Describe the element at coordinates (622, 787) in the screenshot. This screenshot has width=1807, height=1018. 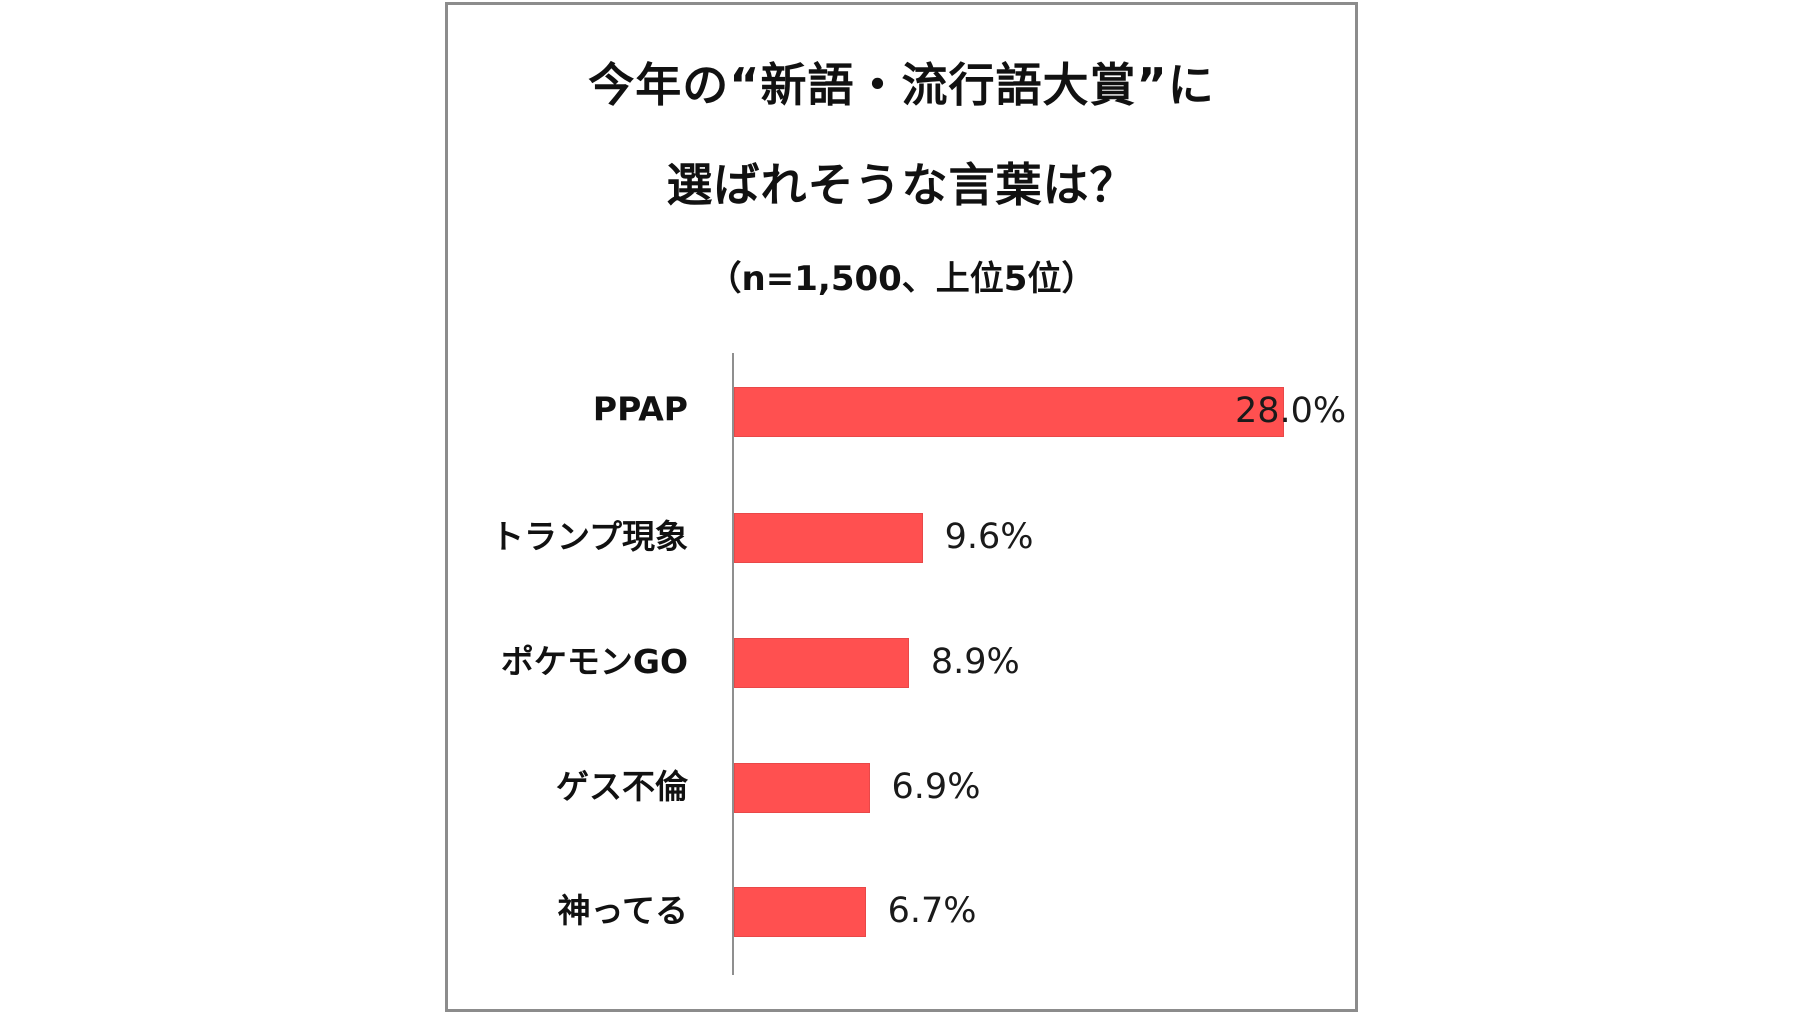
I see `category-label: ゲス不倫` at that location.